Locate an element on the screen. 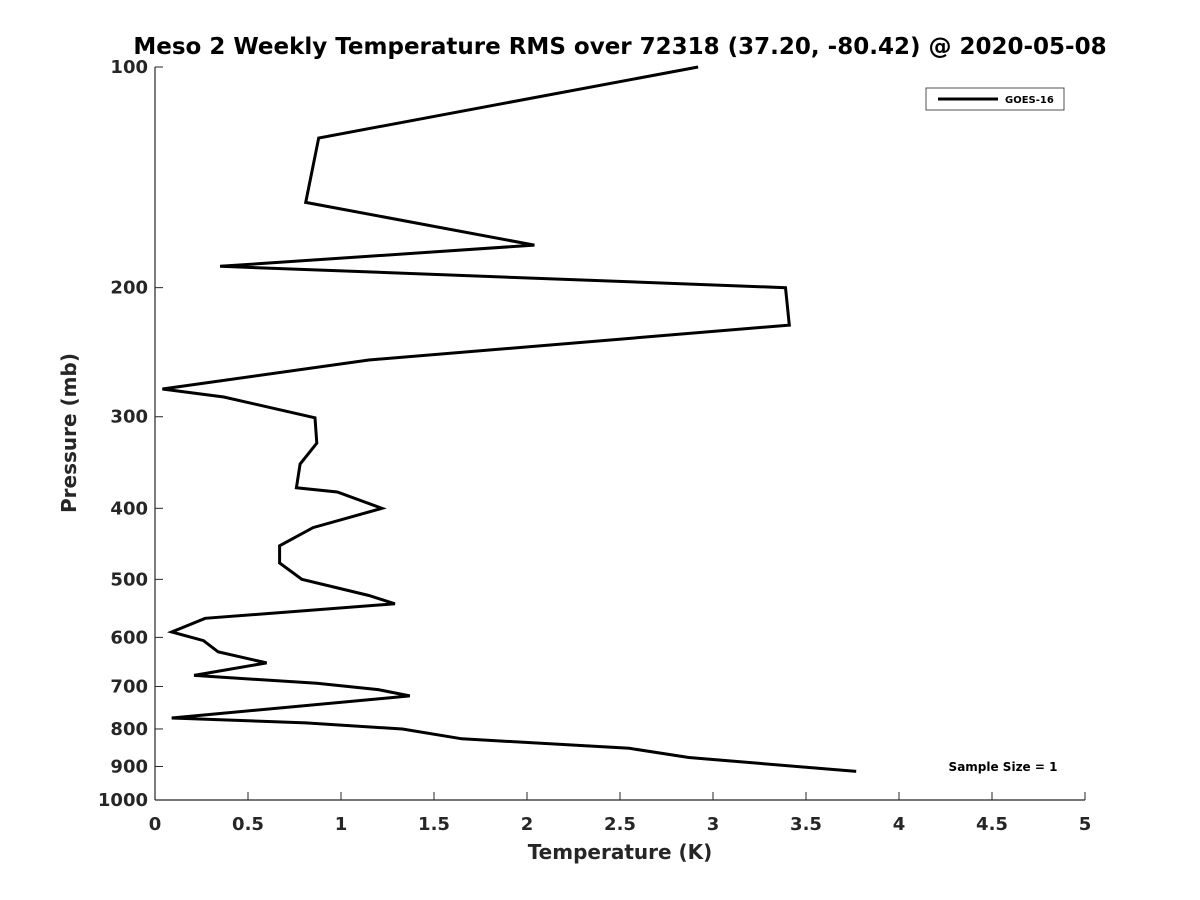 The image size is (1200, 900). x-tick-label: 2.5 is located at coordinates (620, 824).